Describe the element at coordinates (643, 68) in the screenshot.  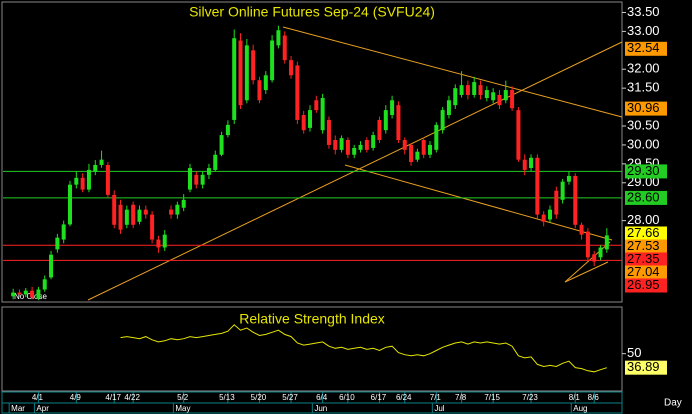
I see `y-tick-label: 32.00` at that location.